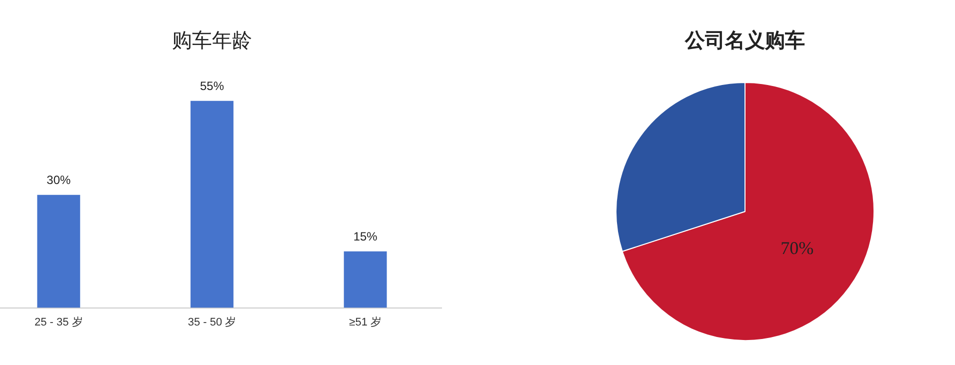  What do you see at coordinates (58, 322) in the screenshot?
I see `x-tick-label: 25 - 35 岁` at bounding box center [58, 322].